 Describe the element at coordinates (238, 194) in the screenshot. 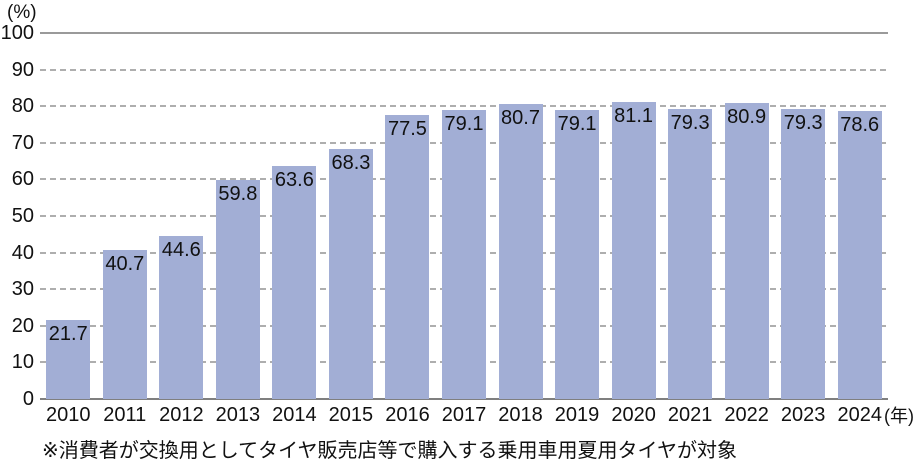

I see `bar-value-label-2013: 59.8` at that location.